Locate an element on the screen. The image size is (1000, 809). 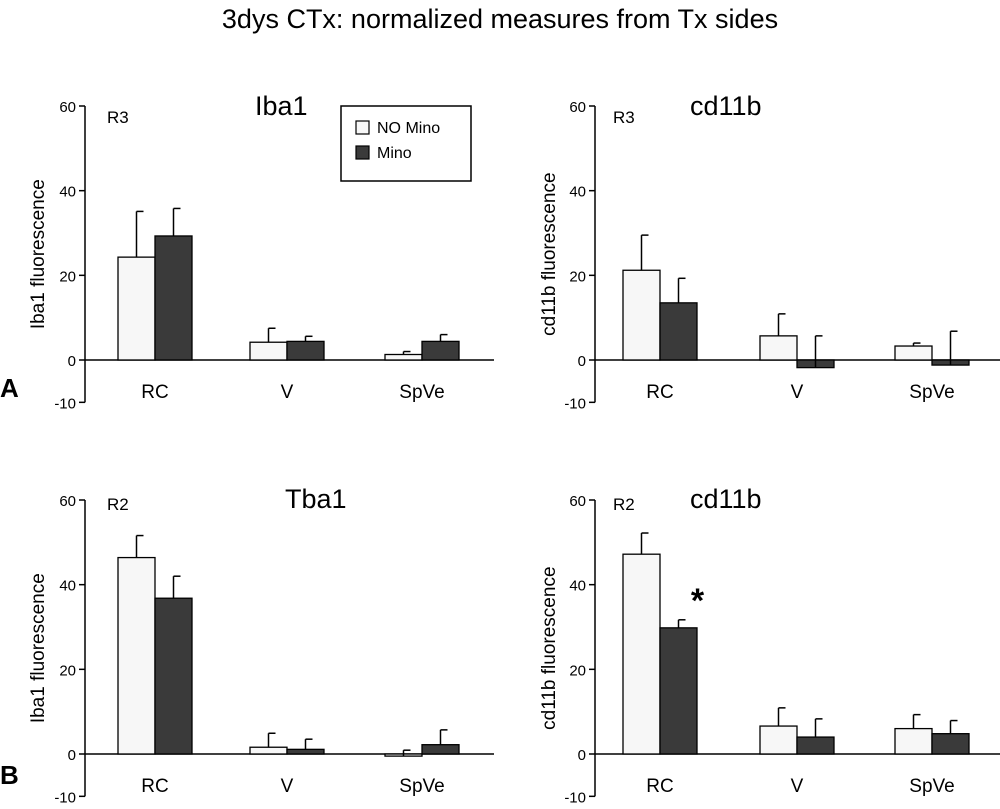
legend-box is located at coordinates (406, 143).